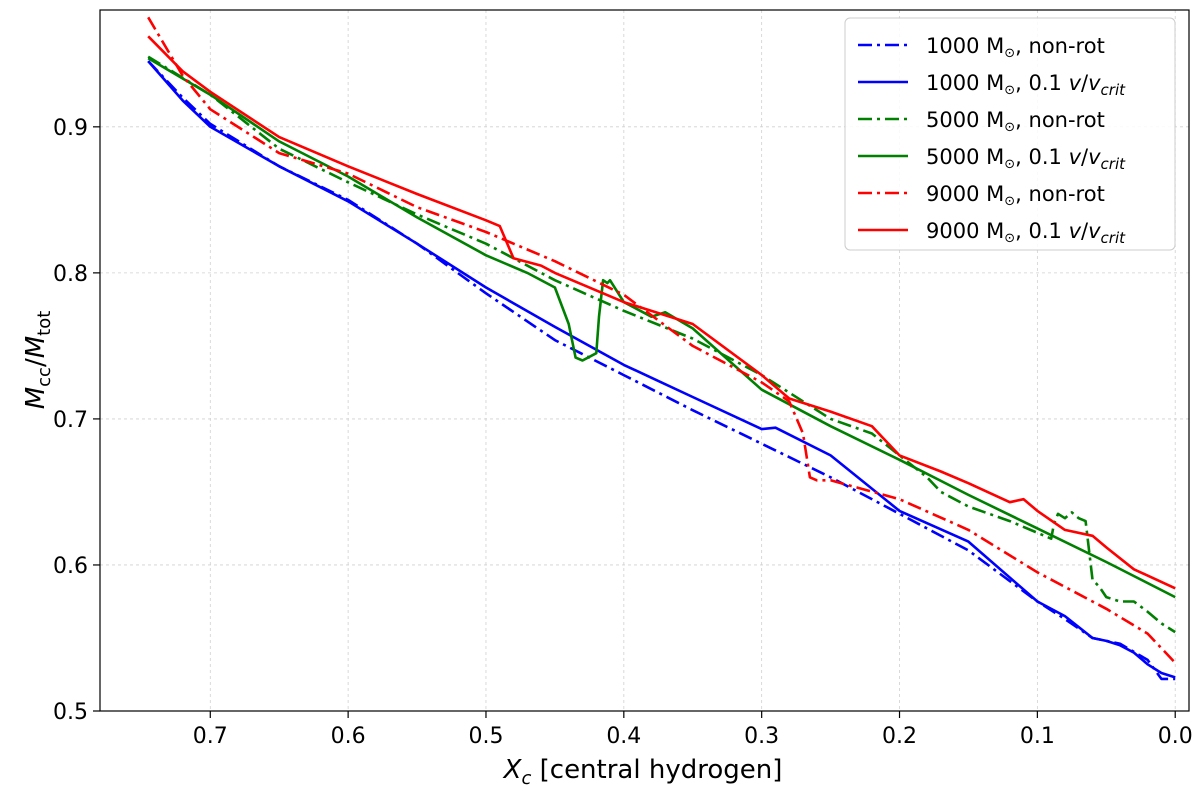  What do you see at coordinates (38, 360) in the screenshot?
I see `y-axis-label: Mcc/Mtot` at bounding box center [38, 360].